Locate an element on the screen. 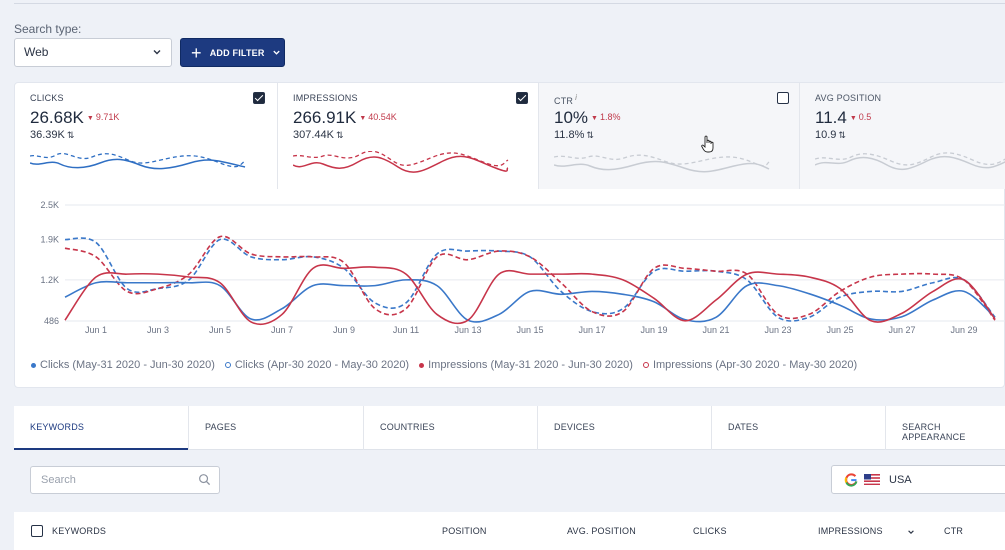 This screenshot has height=550, width=1005. column-impressions: IMPRESSIONS is located at coordinates (850, 531).